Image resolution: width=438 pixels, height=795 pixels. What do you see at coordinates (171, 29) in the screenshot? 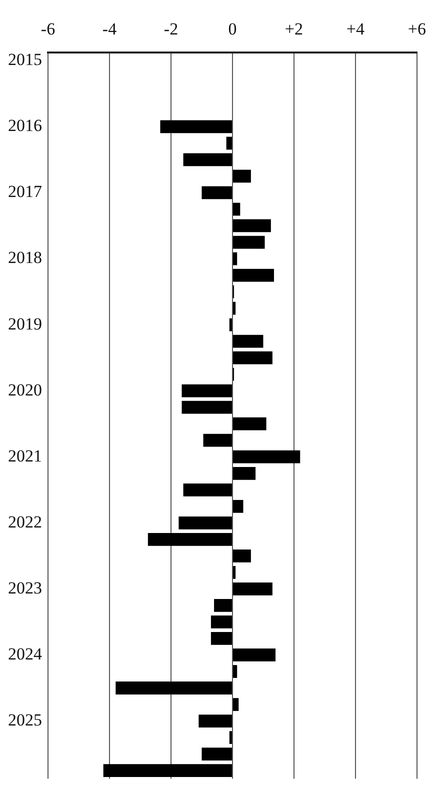
I see `x-tick-label: -2` at bounding box center [171, 29].